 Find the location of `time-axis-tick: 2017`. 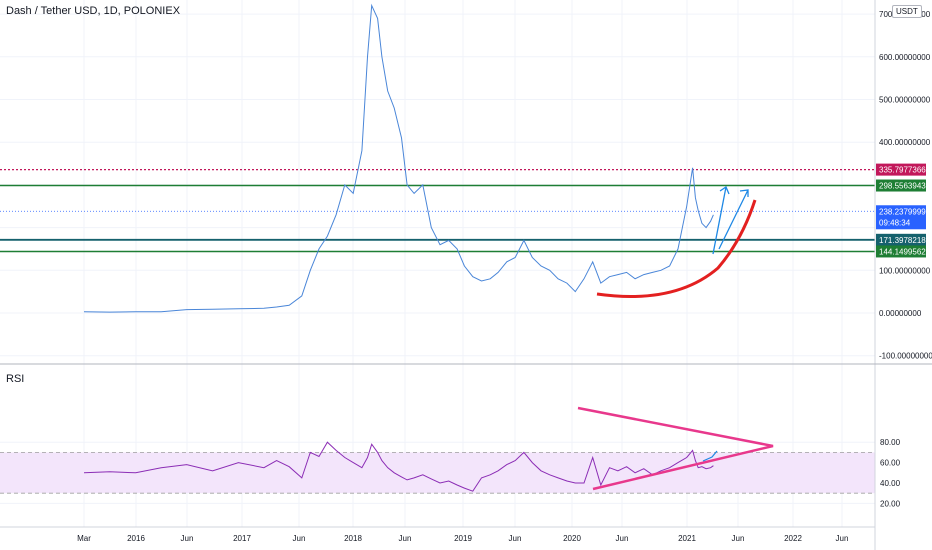

time-axis-tick: 2017 is located at coordinates (242, 538).